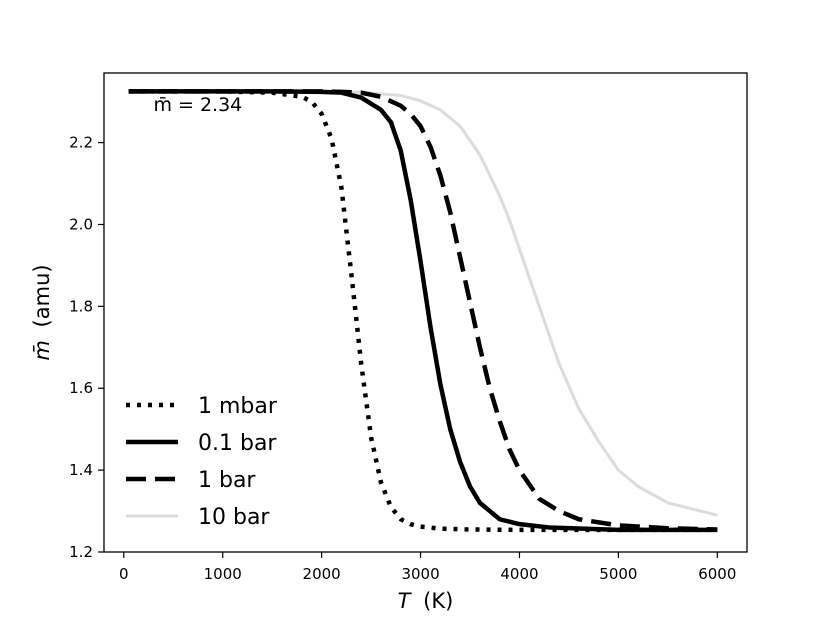 The height and width of the screenshot is (622, 830). What do you see at coordinates (238, 406) in the screenshot?
I see `legend-label-1-mbar: 1 mbar` at bounding box center [238, 406].